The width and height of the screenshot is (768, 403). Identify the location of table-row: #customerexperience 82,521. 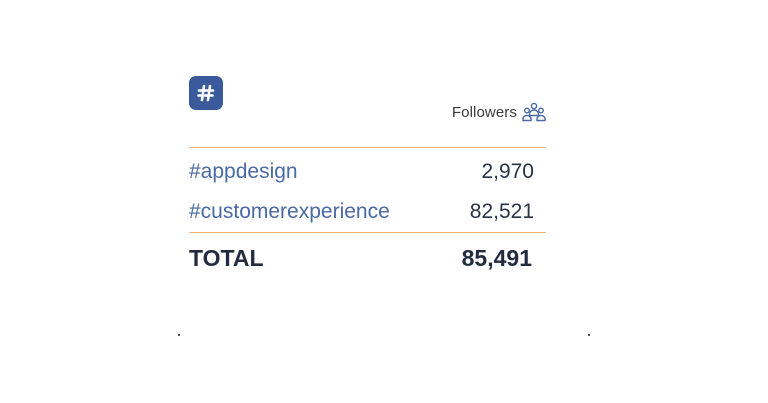
(361, 212).